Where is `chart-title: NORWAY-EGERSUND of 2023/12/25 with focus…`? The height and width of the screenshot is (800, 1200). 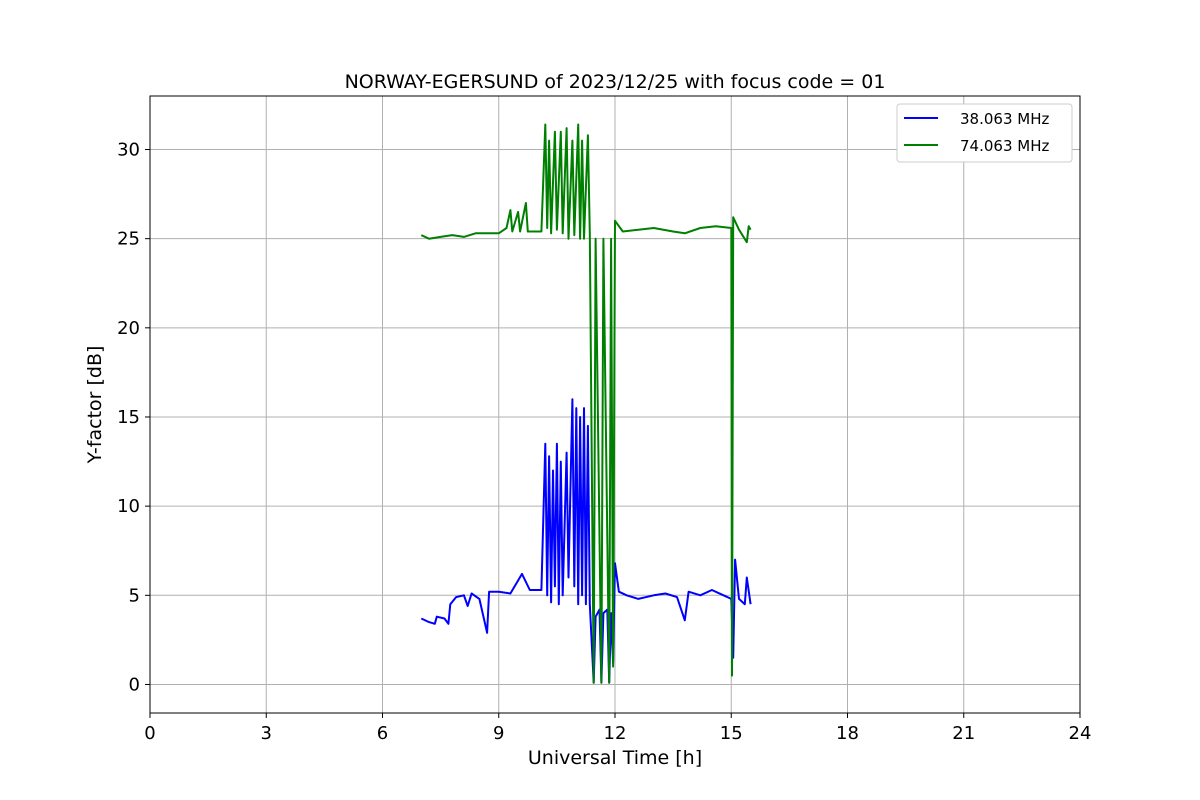
chart-title: NORWAY-EGERSUND of 2023/12/25 with focus… is located at coordinates (615, 82).